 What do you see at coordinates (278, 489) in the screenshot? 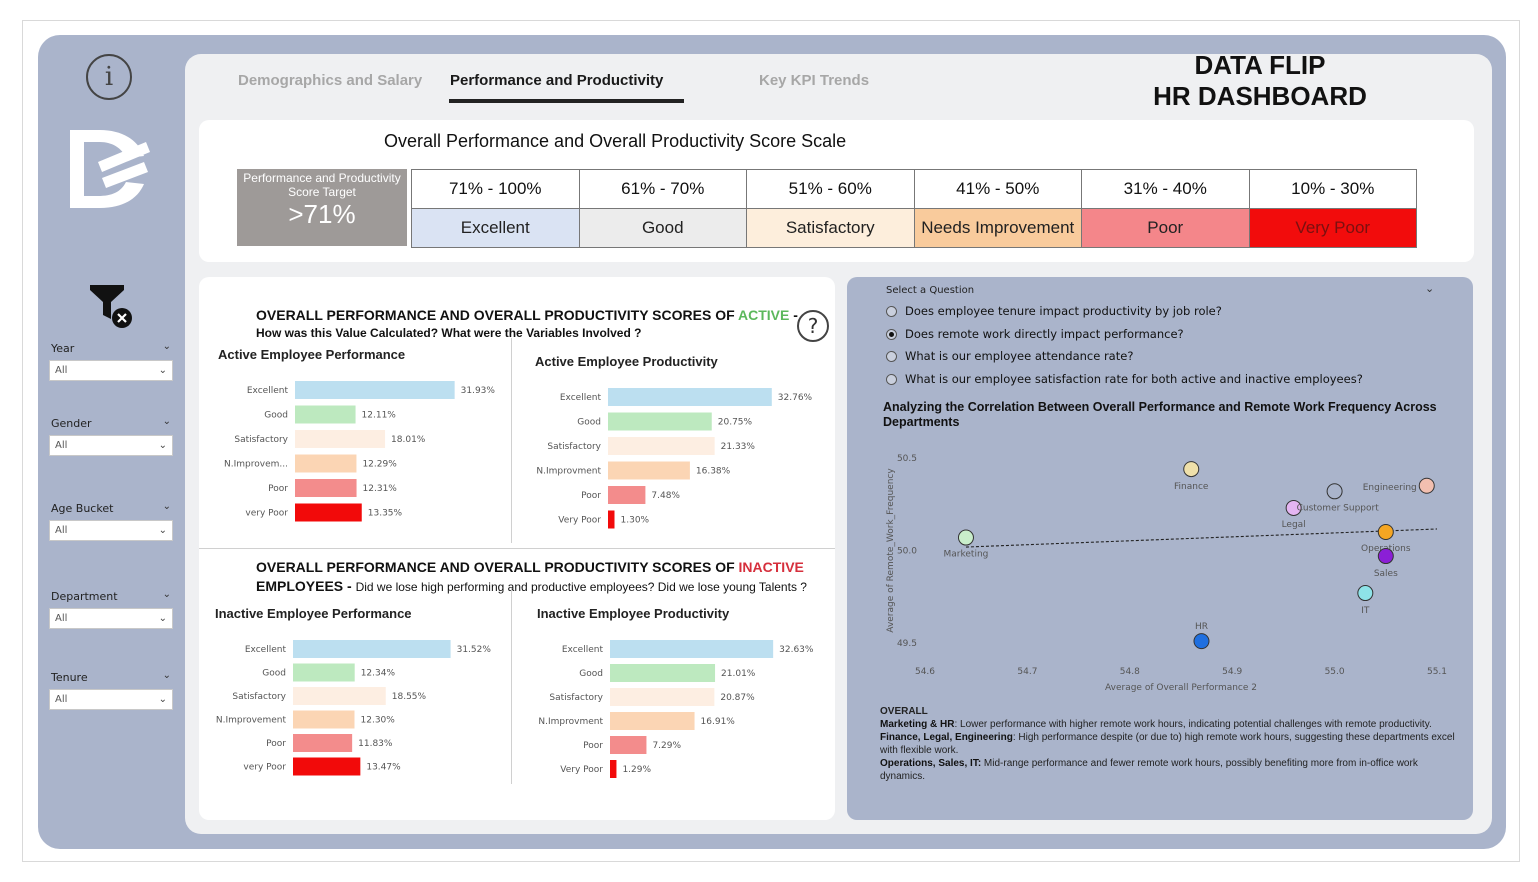
I see `bar-category-label: Poor` at bounding box center [278, 489].